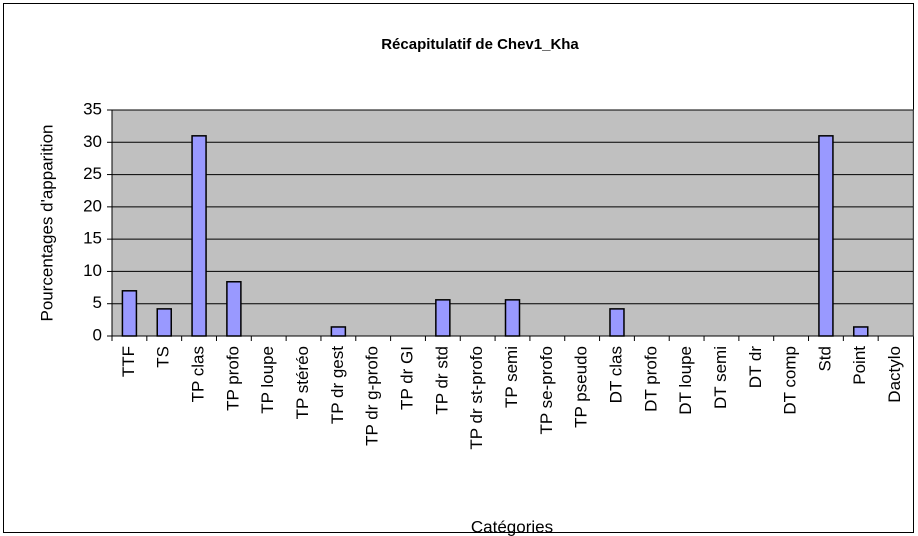 The image size is (918, 536). What do you see at coordinates (894, 374) in the screenshot?
I see `x-tick-label: Dactylo` at bounding box center [894, 374].